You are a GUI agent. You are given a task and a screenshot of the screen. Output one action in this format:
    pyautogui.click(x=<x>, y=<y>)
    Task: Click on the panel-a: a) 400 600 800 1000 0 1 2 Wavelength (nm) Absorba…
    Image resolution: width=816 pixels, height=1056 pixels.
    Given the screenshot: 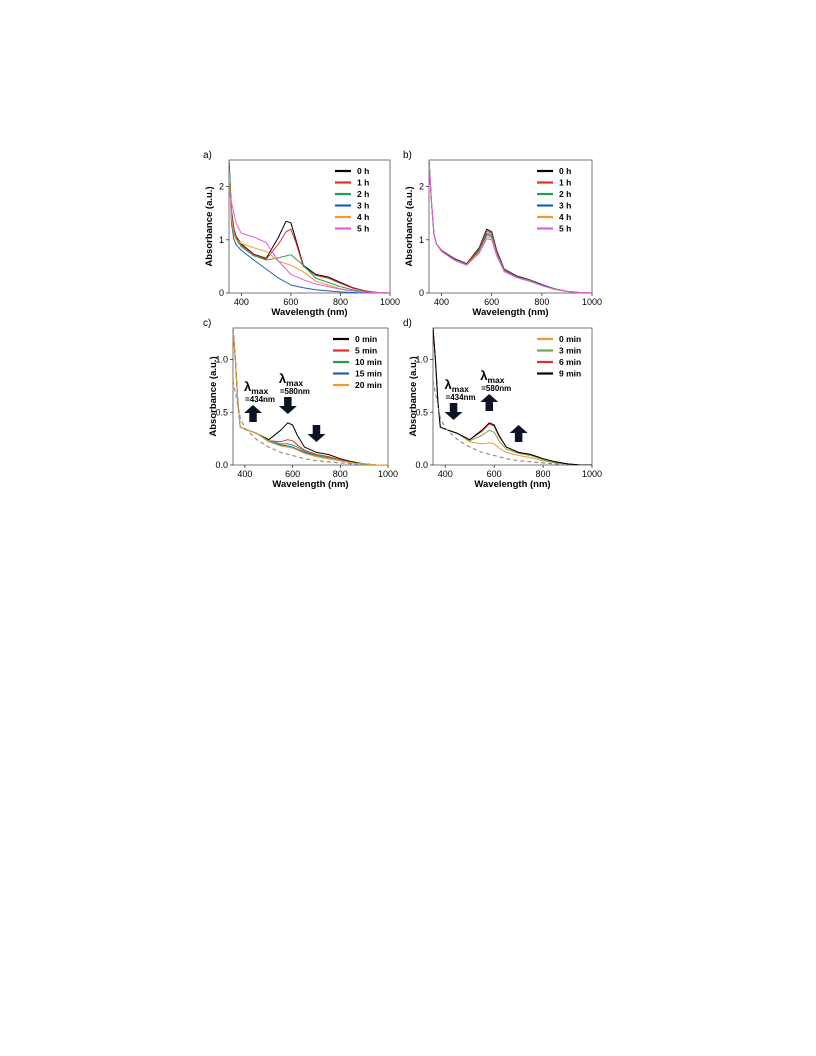 What is the action you would take?
    pyautogui.click(x=301, y=234)
    